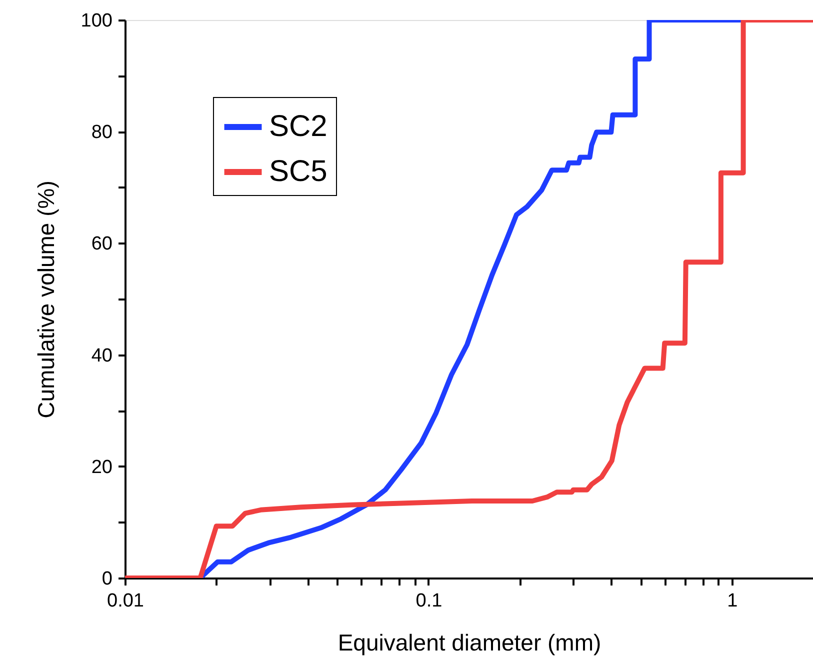 The image size is (813, 670). What do you see at coordinates (125, 601) in the screenshot?
I see `x-tick-label: 0.01` at bounding box center [125, 601].